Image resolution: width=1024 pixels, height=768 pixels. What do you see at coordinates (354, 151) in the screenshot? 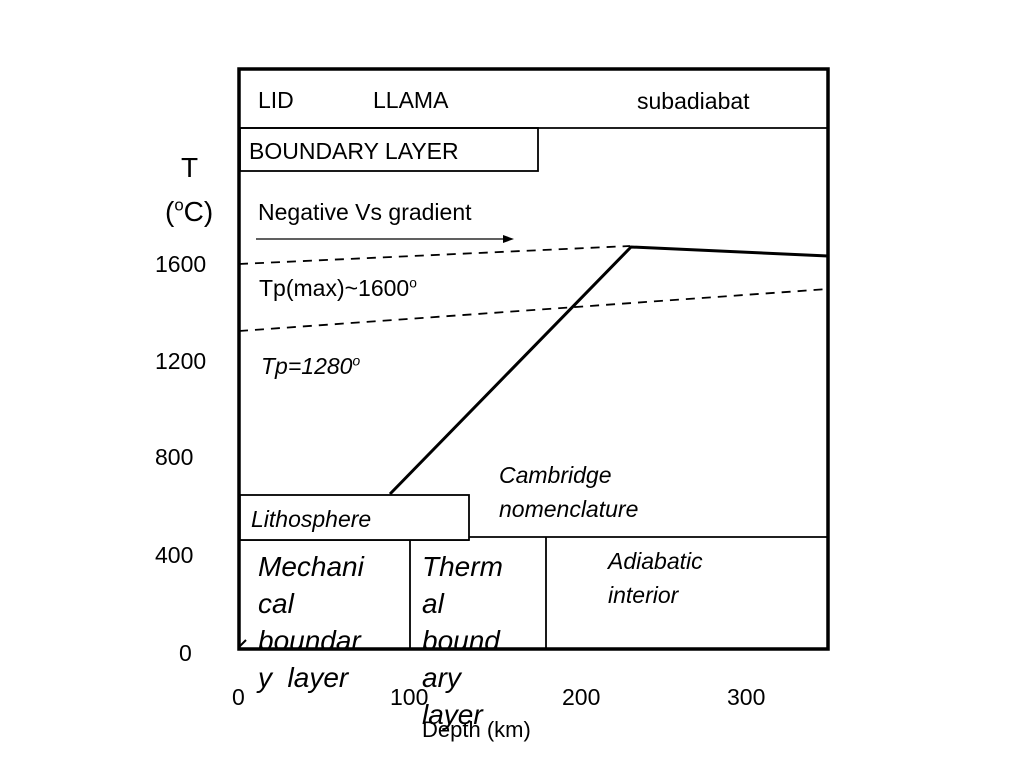
I see `boundary-layer-label: BOUNDARY LAYER` at bounding box center [354, 151].